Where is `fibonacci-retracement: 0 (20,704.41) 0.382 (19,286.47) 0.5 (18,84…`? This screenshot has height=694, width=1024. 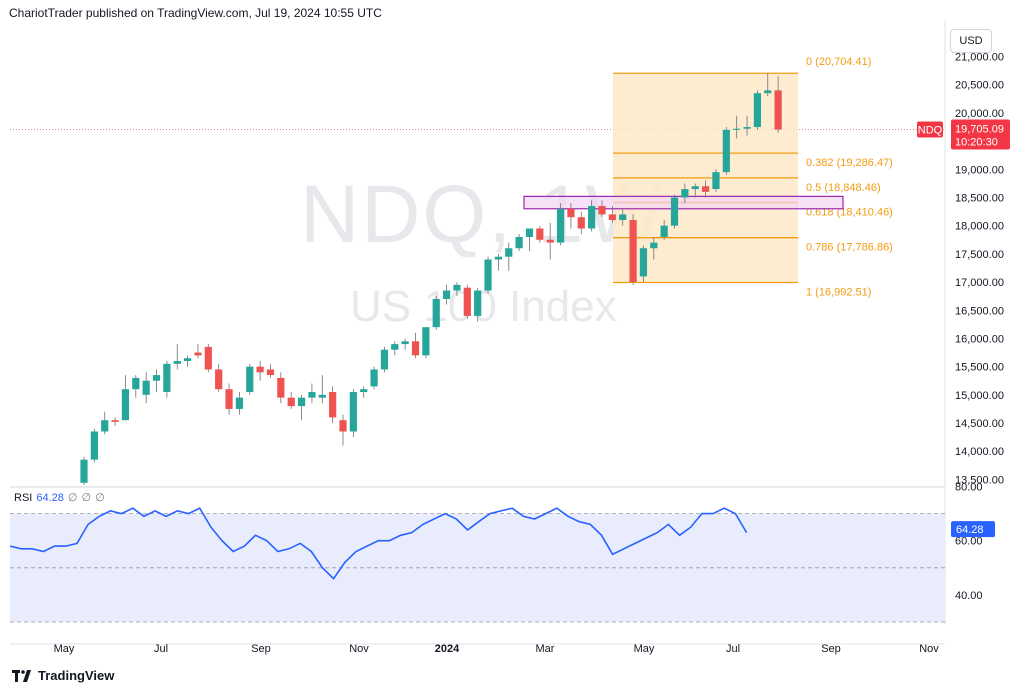
fibonacci-retracement: 0 (20,704.41) 0.382 (19,286.47) 0.5 (18,84… is located at coordinates (753, 177).